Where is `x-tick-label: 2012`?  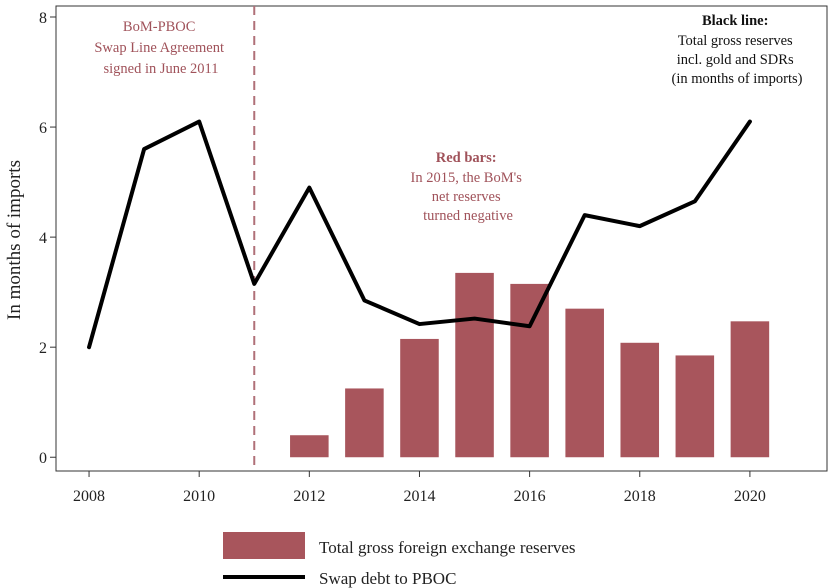
x-tick-label: 2012 is located at coordinates (309, 496).